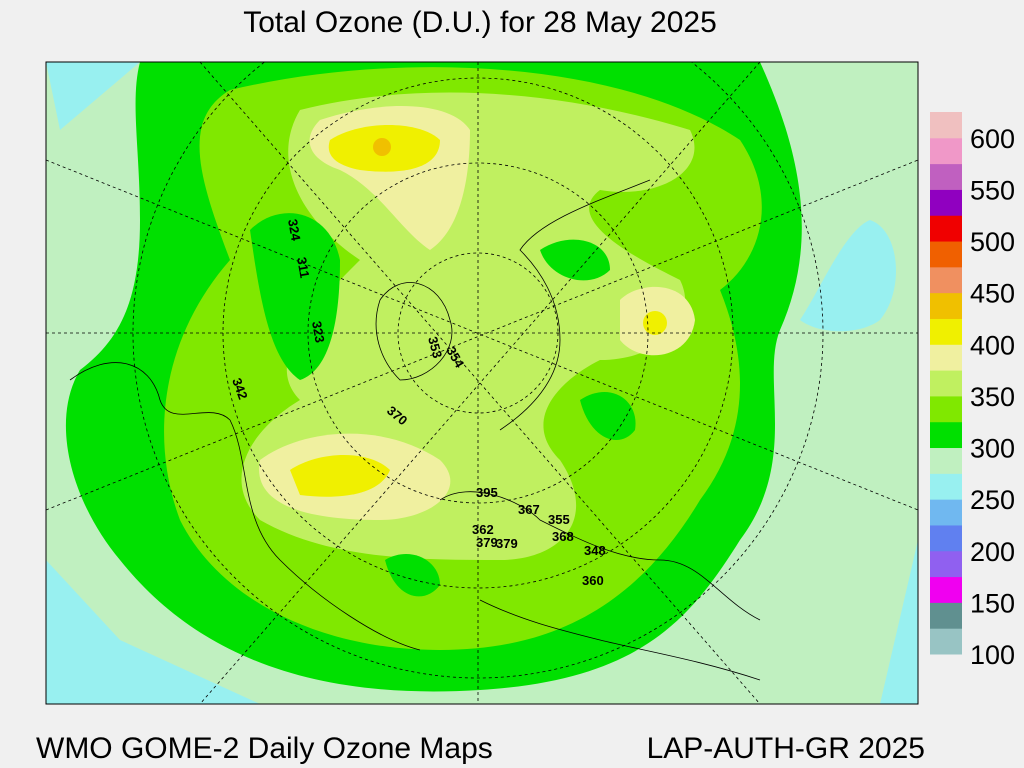 This screenshot has height=768, width=1024. What do you see at coordinates (529, 509) in the screenshot?
I see `map-label: 367` at bounding box center [529, 509].